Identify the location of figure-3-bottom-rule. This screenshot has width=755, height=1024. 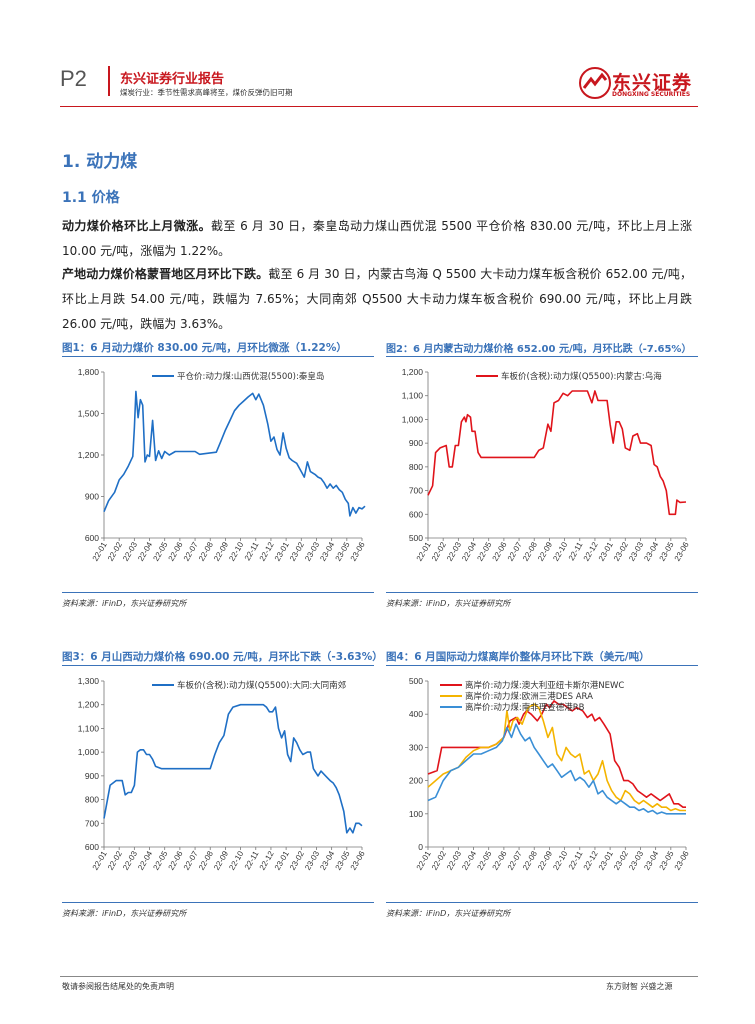
(218, 902).